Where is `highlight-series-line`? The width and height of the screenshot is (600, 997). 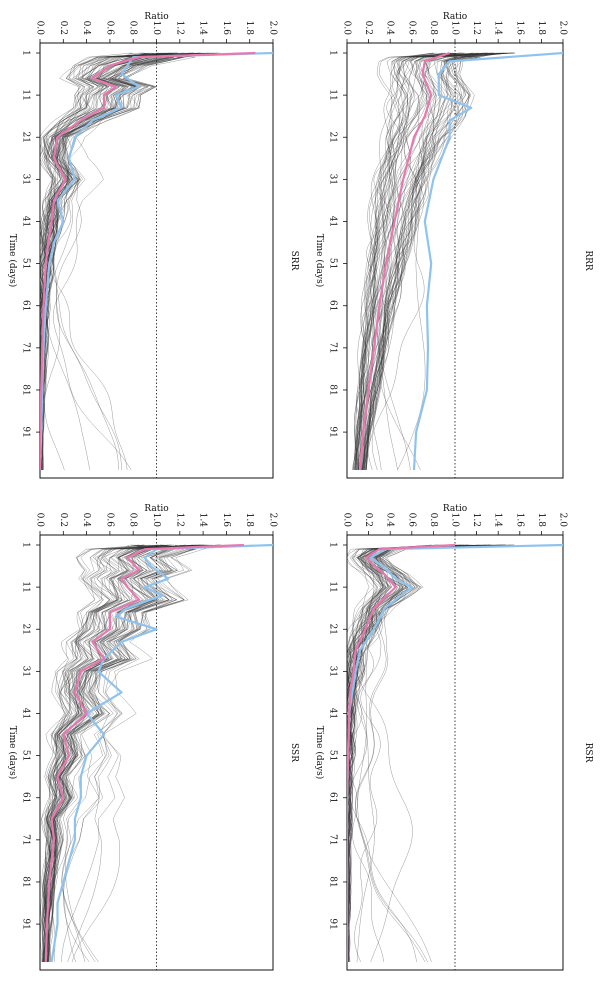 highlight-series-line is located at coordinates (487, 261).